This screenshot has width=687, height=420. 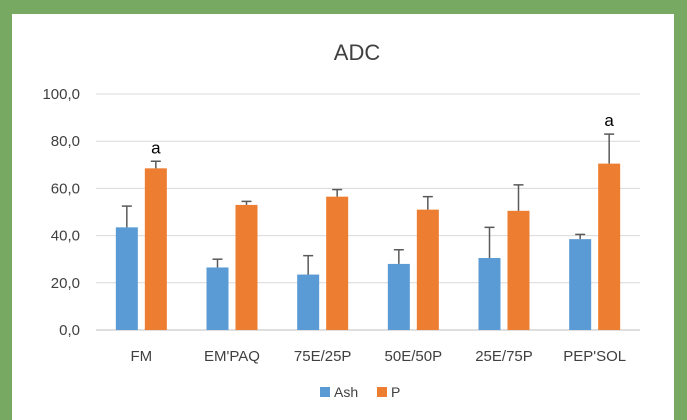 What do you see at coordinates (504, 356) in the screenshot?
I see `x-category-label: 25E/75P` at bounding box center [504, 356].